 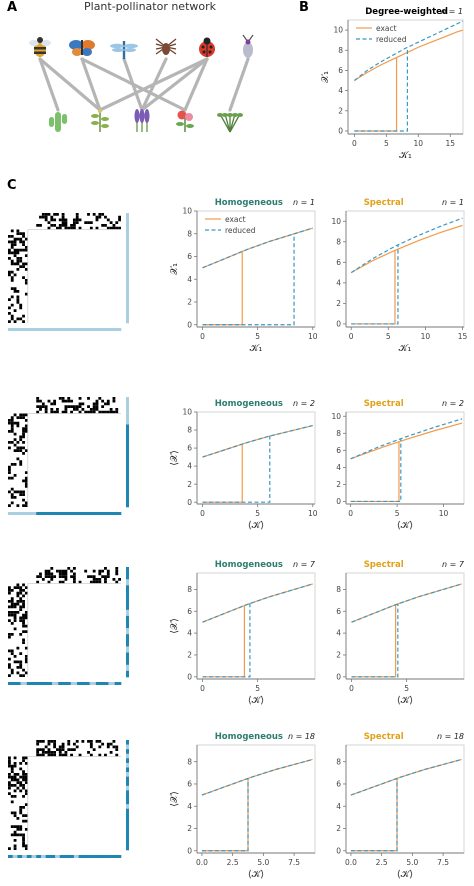 I want to click on spider-icon, so click(x=166, y=46).